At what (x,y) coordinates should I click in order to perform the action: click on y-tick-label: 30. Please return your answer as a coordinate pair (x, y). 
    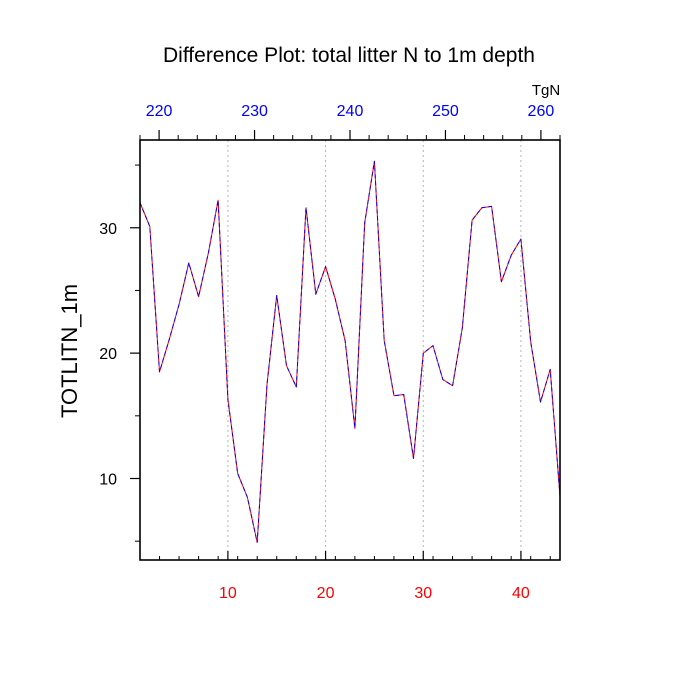
    Looking at the image, I should click on (108, 229).